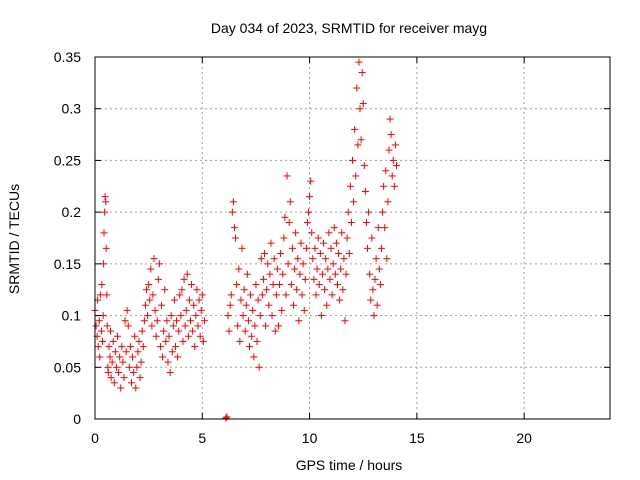 The height and width of the screenshot is (480, 640). Describe the element at coordinates (524, 438) in the screenshot. I see `x-tick-label: 20` at that location.